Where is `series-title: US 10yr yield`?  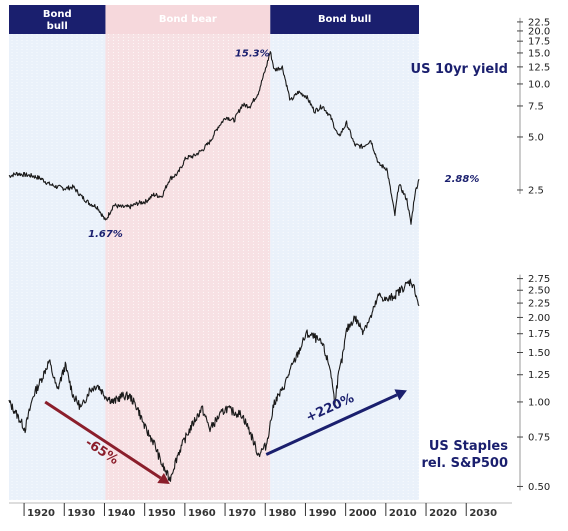 series-title: US 10yr yield is located at coordinates (459, 69).